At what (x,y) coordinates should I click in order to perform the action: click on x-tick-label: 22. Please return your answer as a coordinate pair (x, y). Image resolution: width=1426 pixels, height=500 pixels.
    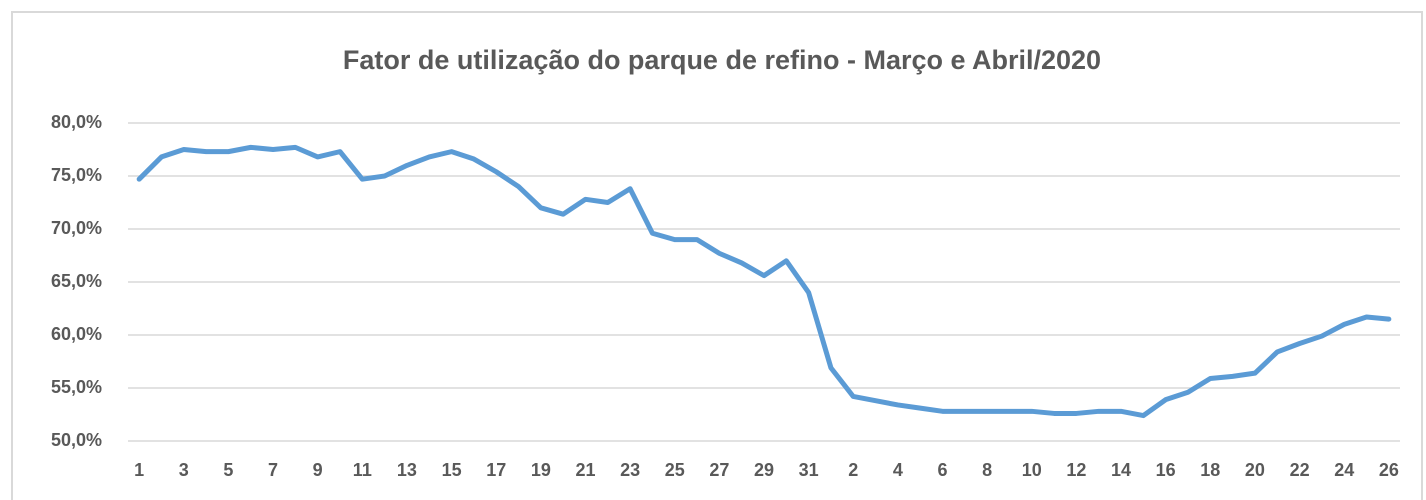
    Looking at the image, I should click on (1300, 470).